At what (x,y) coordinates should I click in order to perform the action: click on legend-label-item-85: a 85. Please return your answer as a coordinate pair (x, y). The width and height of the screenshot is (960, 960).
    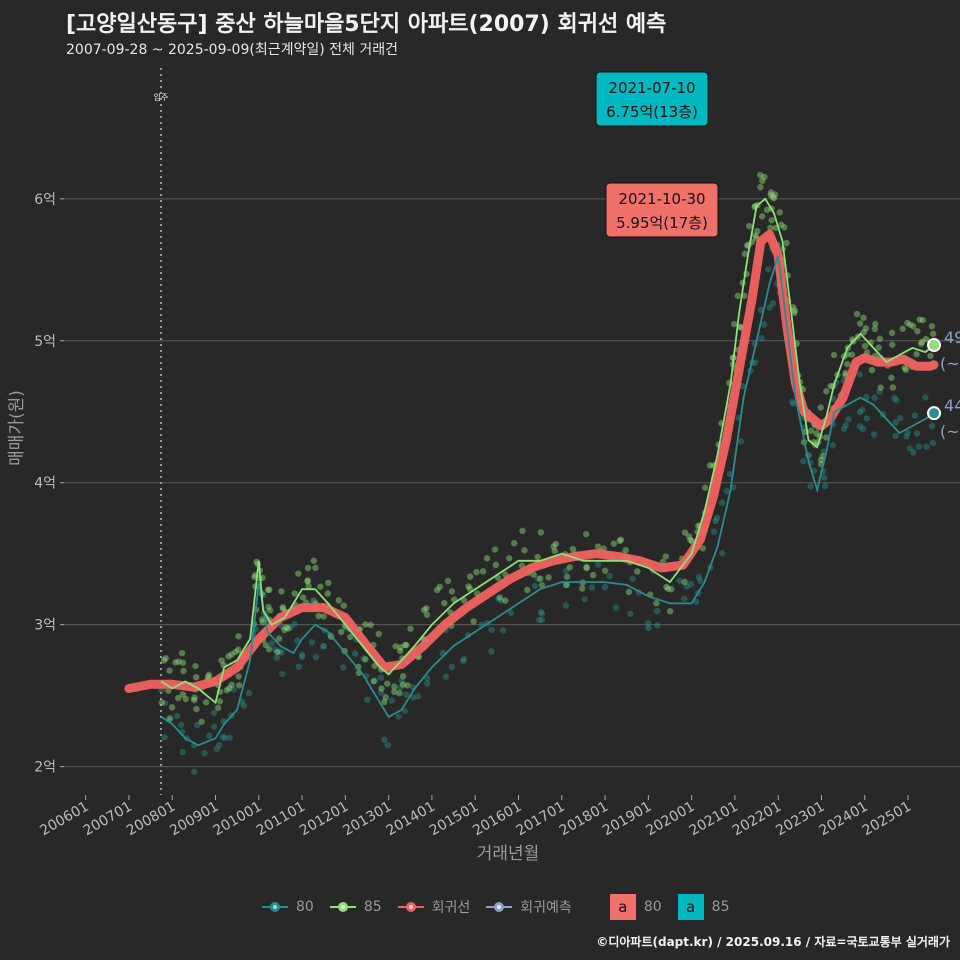
    Looking at the image, I should click on (703, 907).